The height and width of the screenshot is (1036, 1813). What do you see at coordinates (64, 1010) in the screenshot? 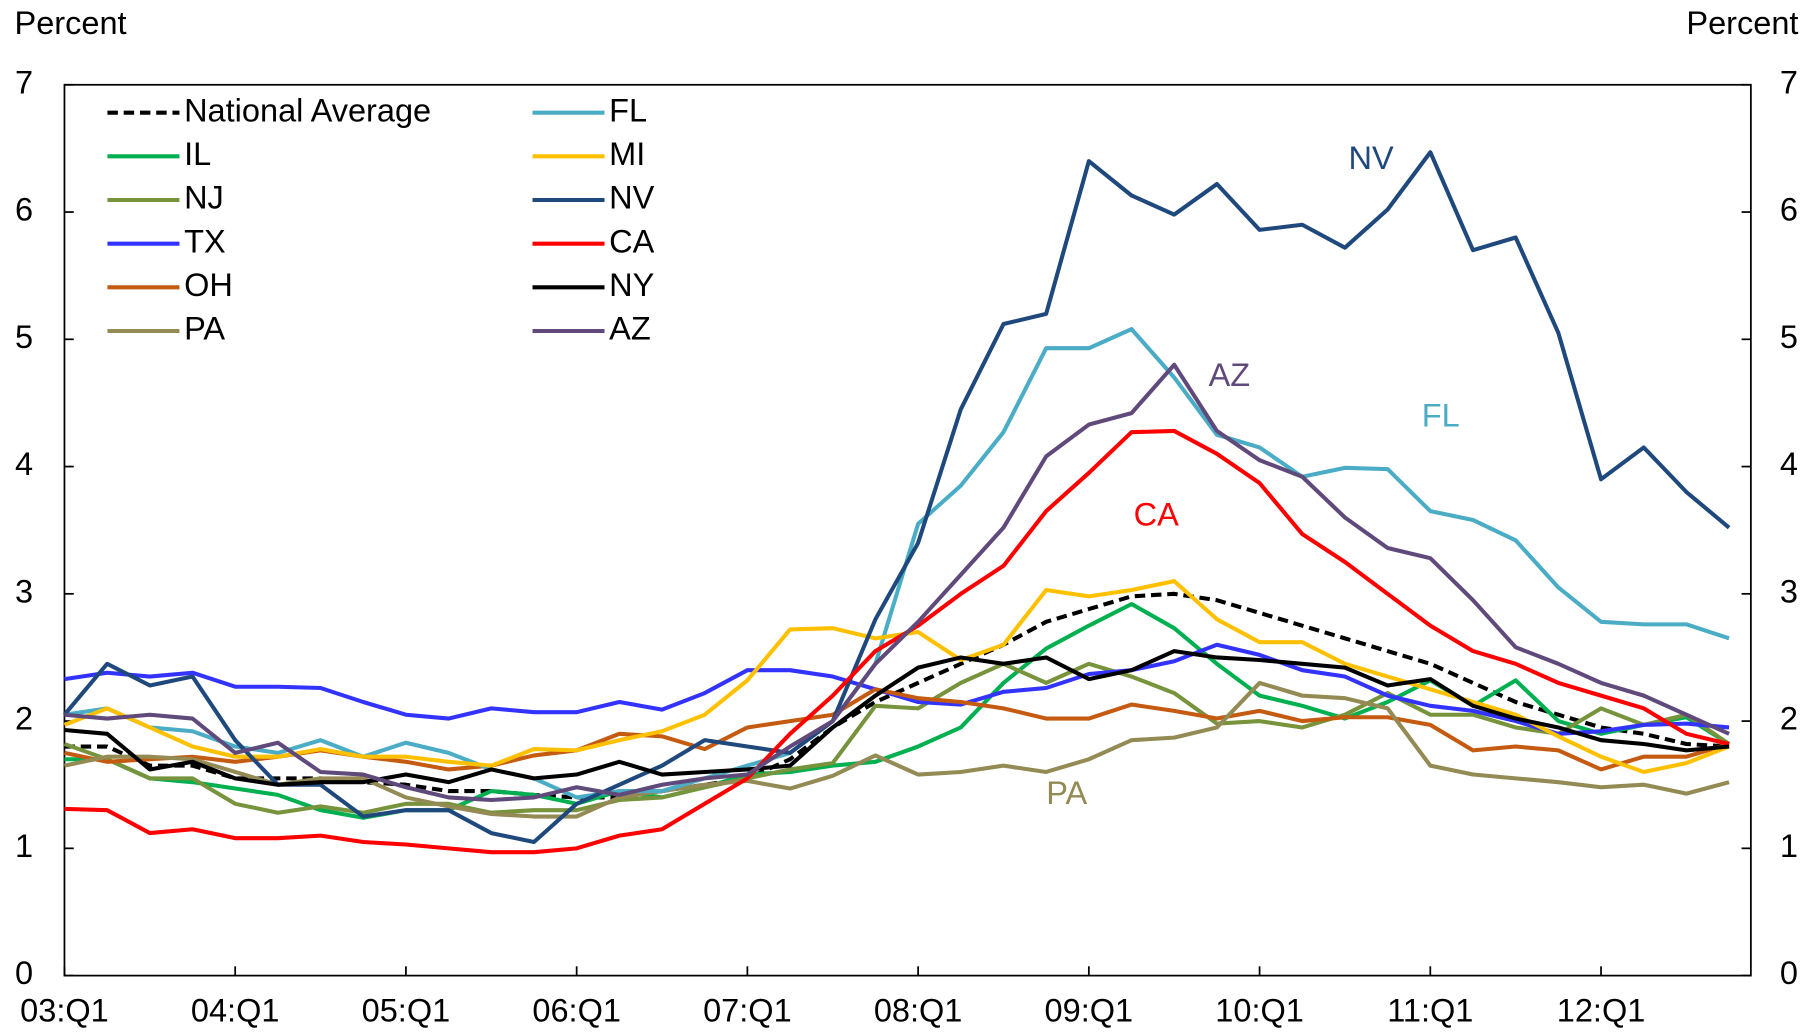
I see `x-tick-label: 03:Q1` at bounding box center [64, 1010].